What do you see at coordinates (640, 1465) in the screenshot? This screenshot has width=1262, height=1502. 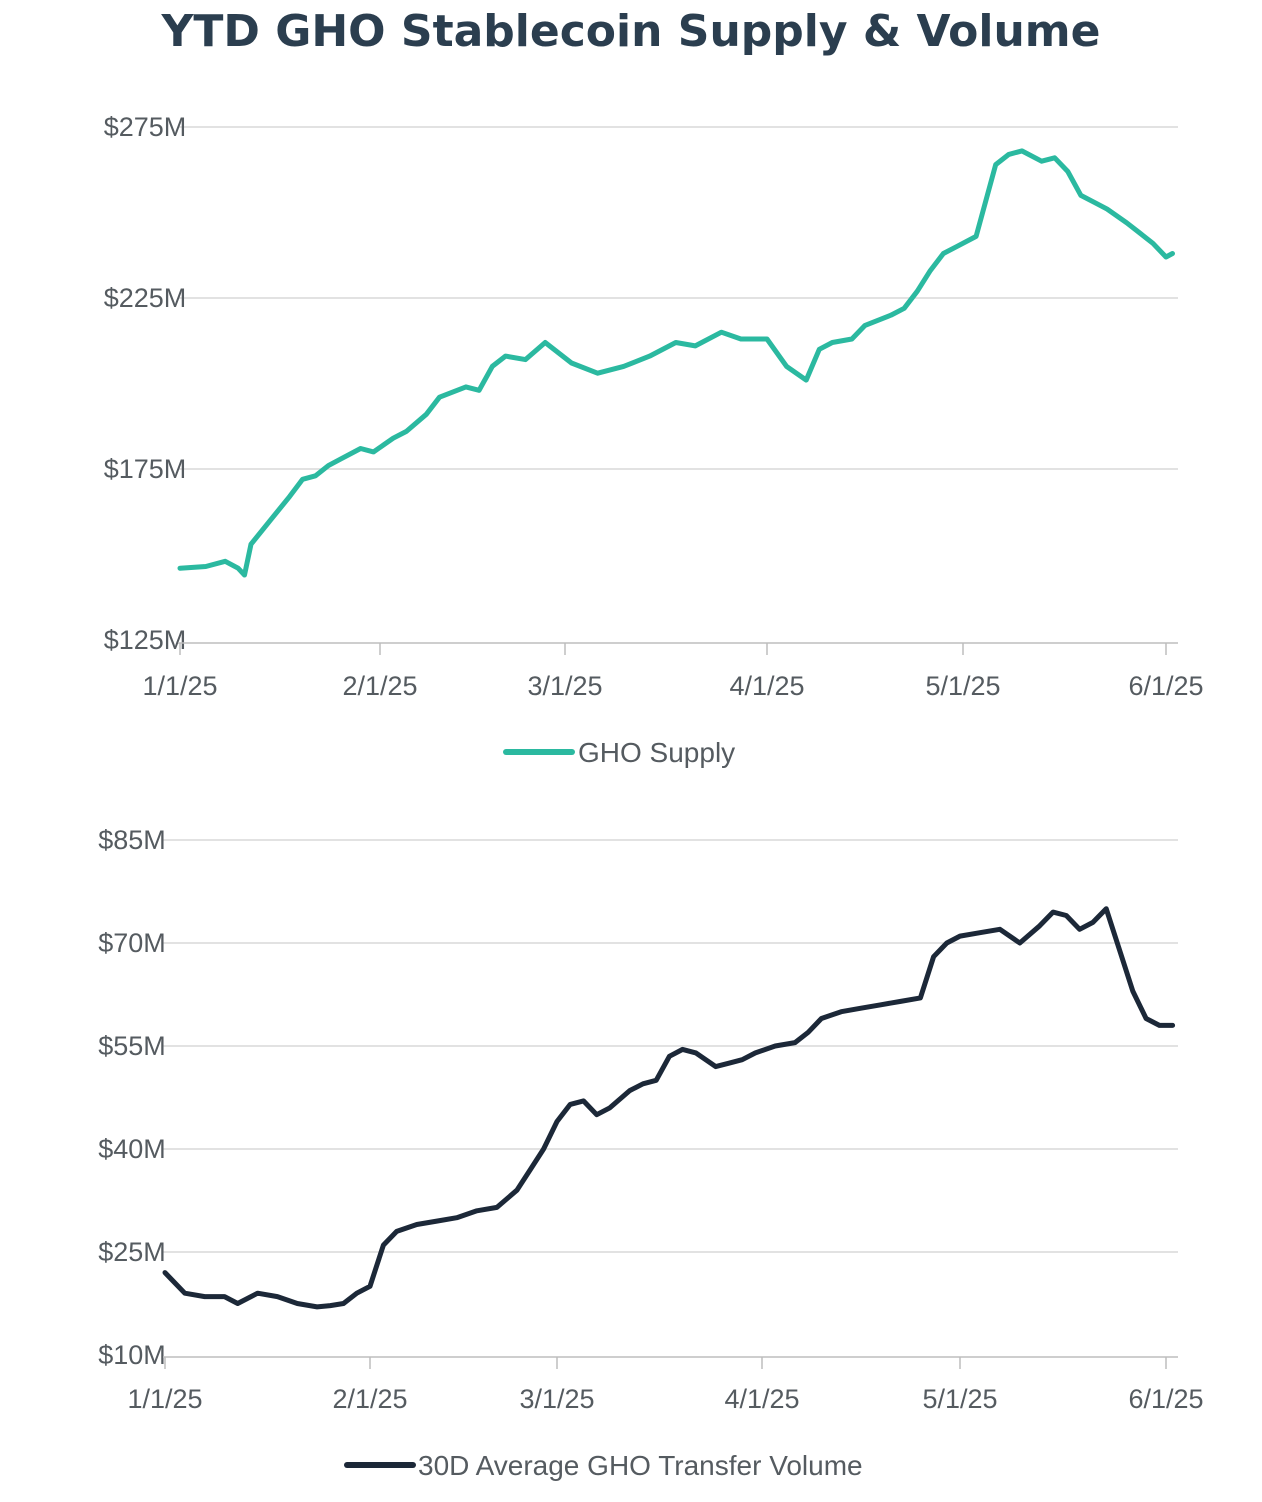 I see `legend-label: 30D Average GHO Transfer Volume` at bounding box center [640, 1465].